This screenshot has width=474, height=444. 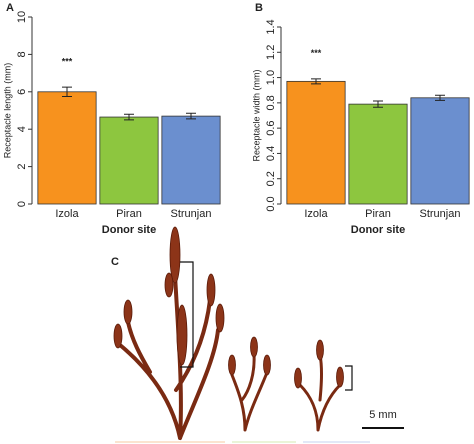 What do you see at coordinates (7, 111) in the screenshot?
I see `y-axis-label: Receptacle length (mm)` at bounding box center [7, 111].